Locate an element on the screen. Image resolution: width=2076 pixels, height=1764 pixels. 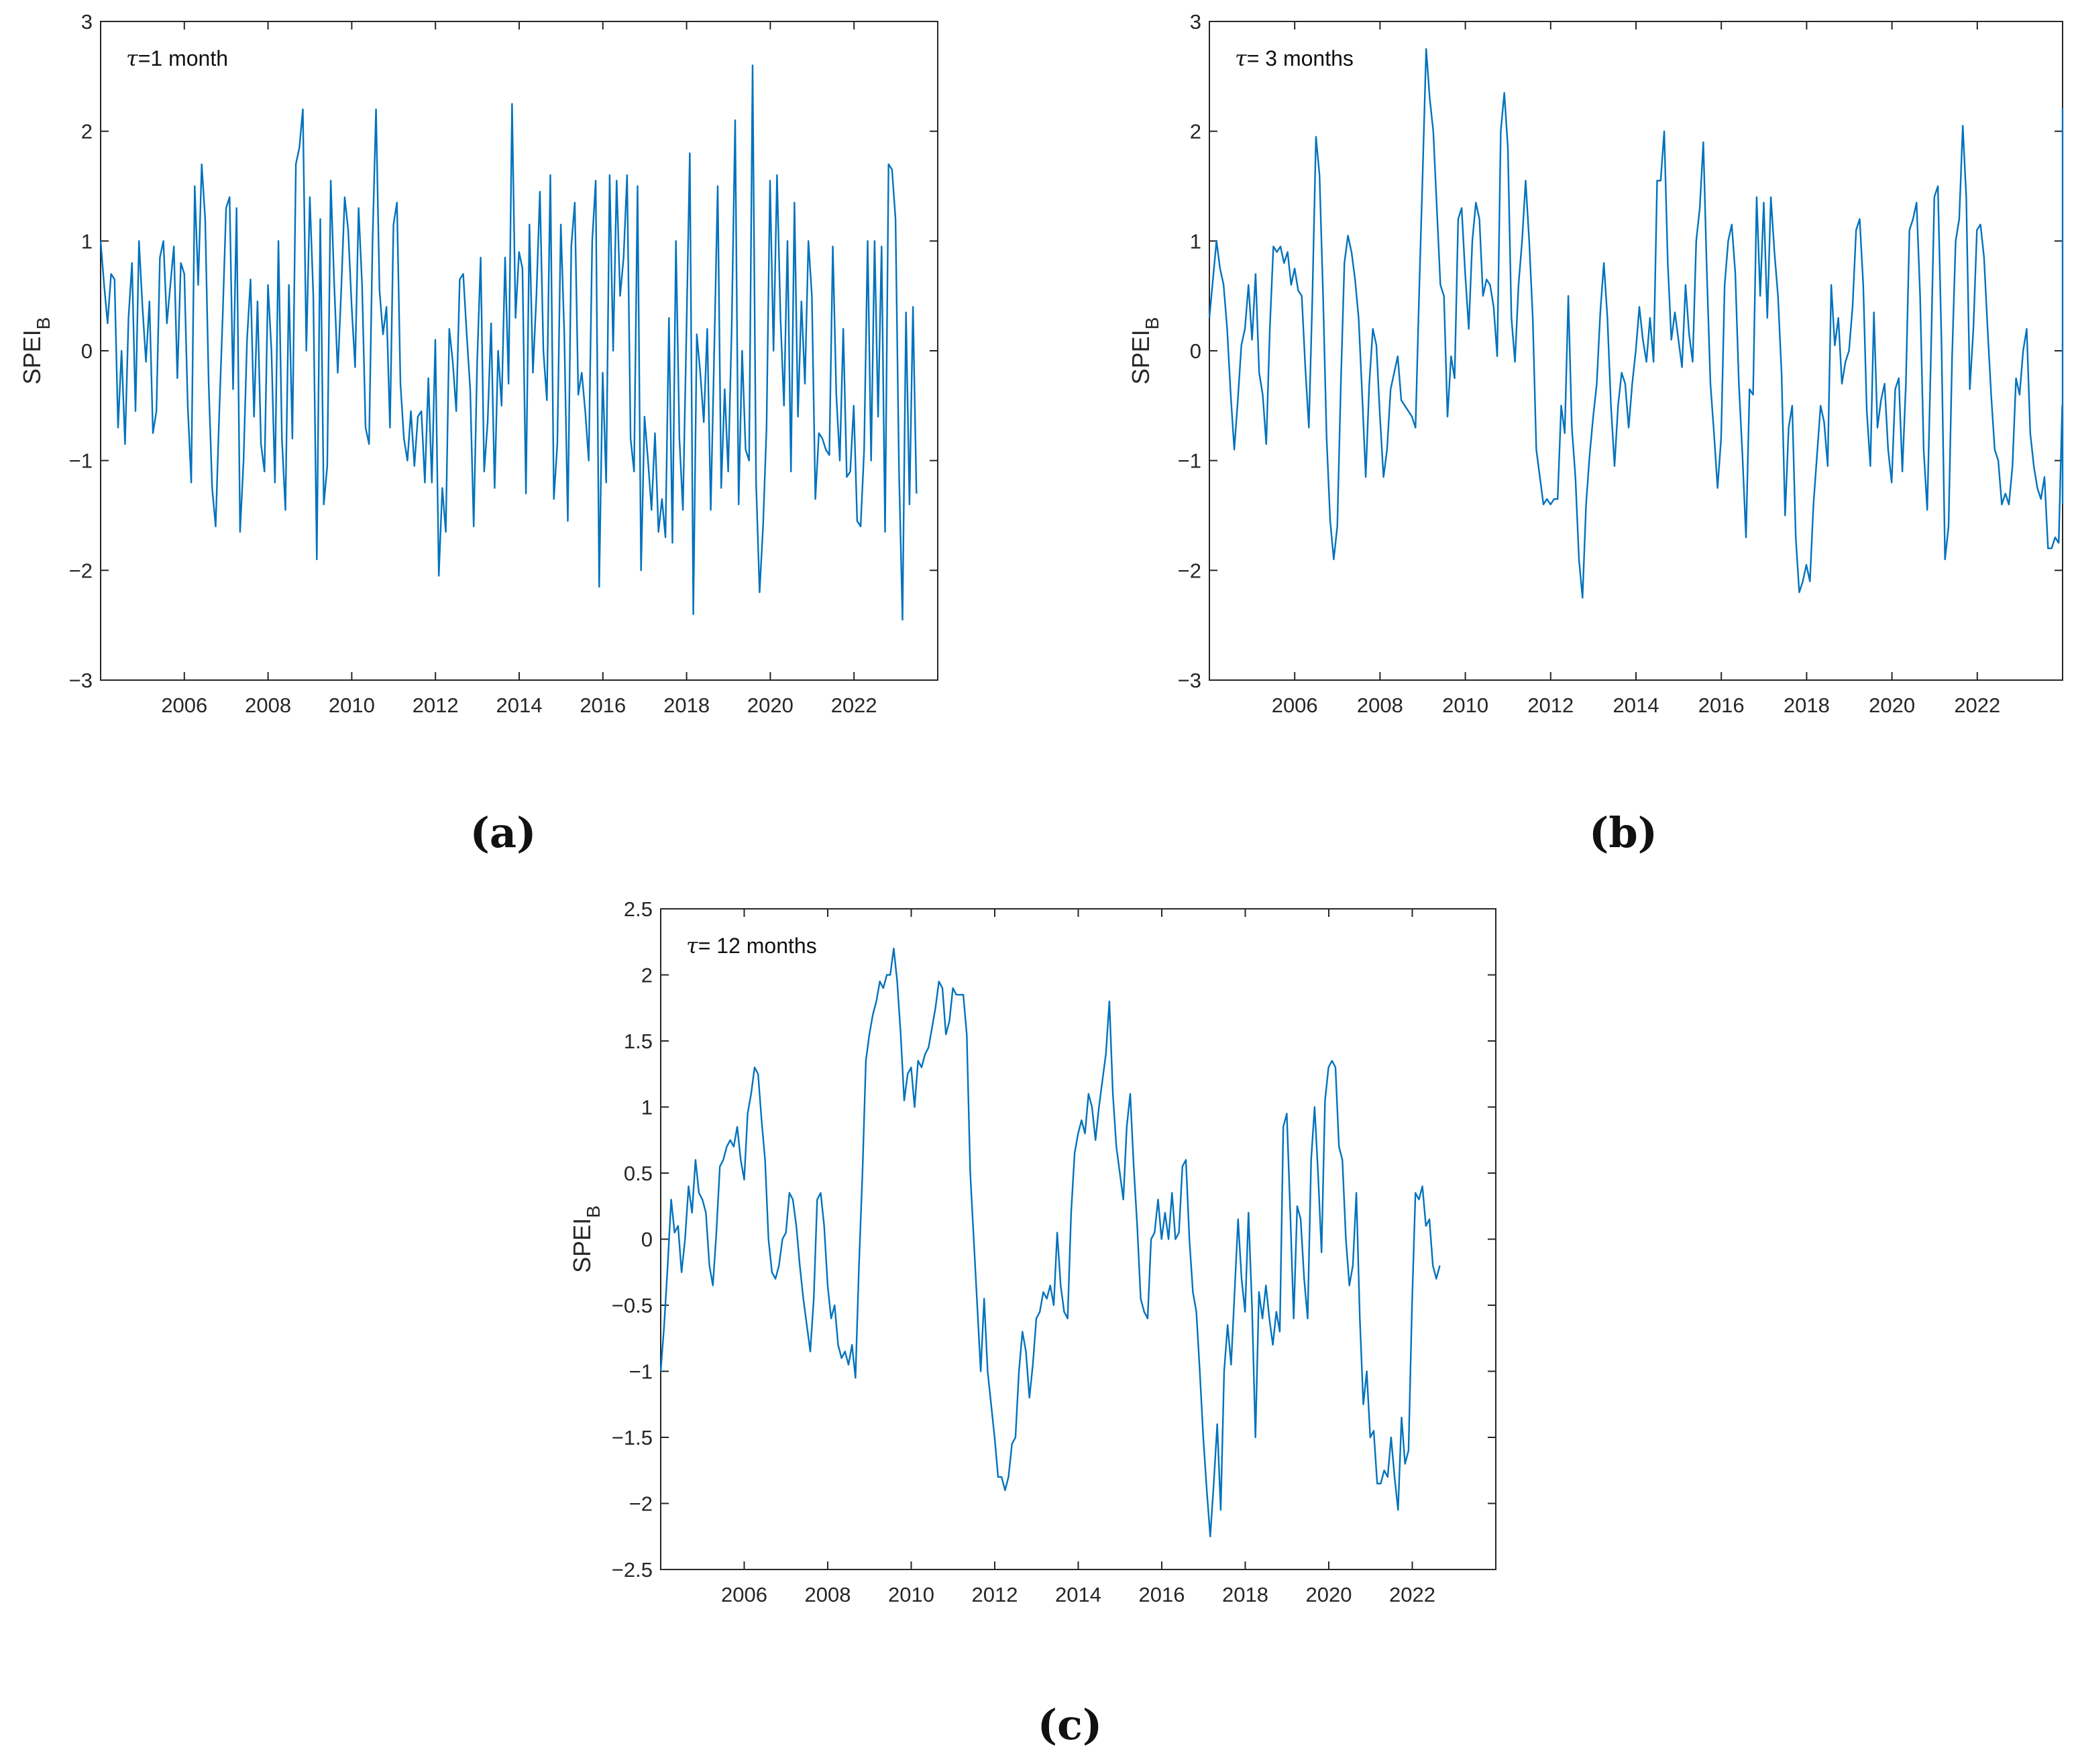
annotation-label: τ=1 month is located at coordinates (177, 59).